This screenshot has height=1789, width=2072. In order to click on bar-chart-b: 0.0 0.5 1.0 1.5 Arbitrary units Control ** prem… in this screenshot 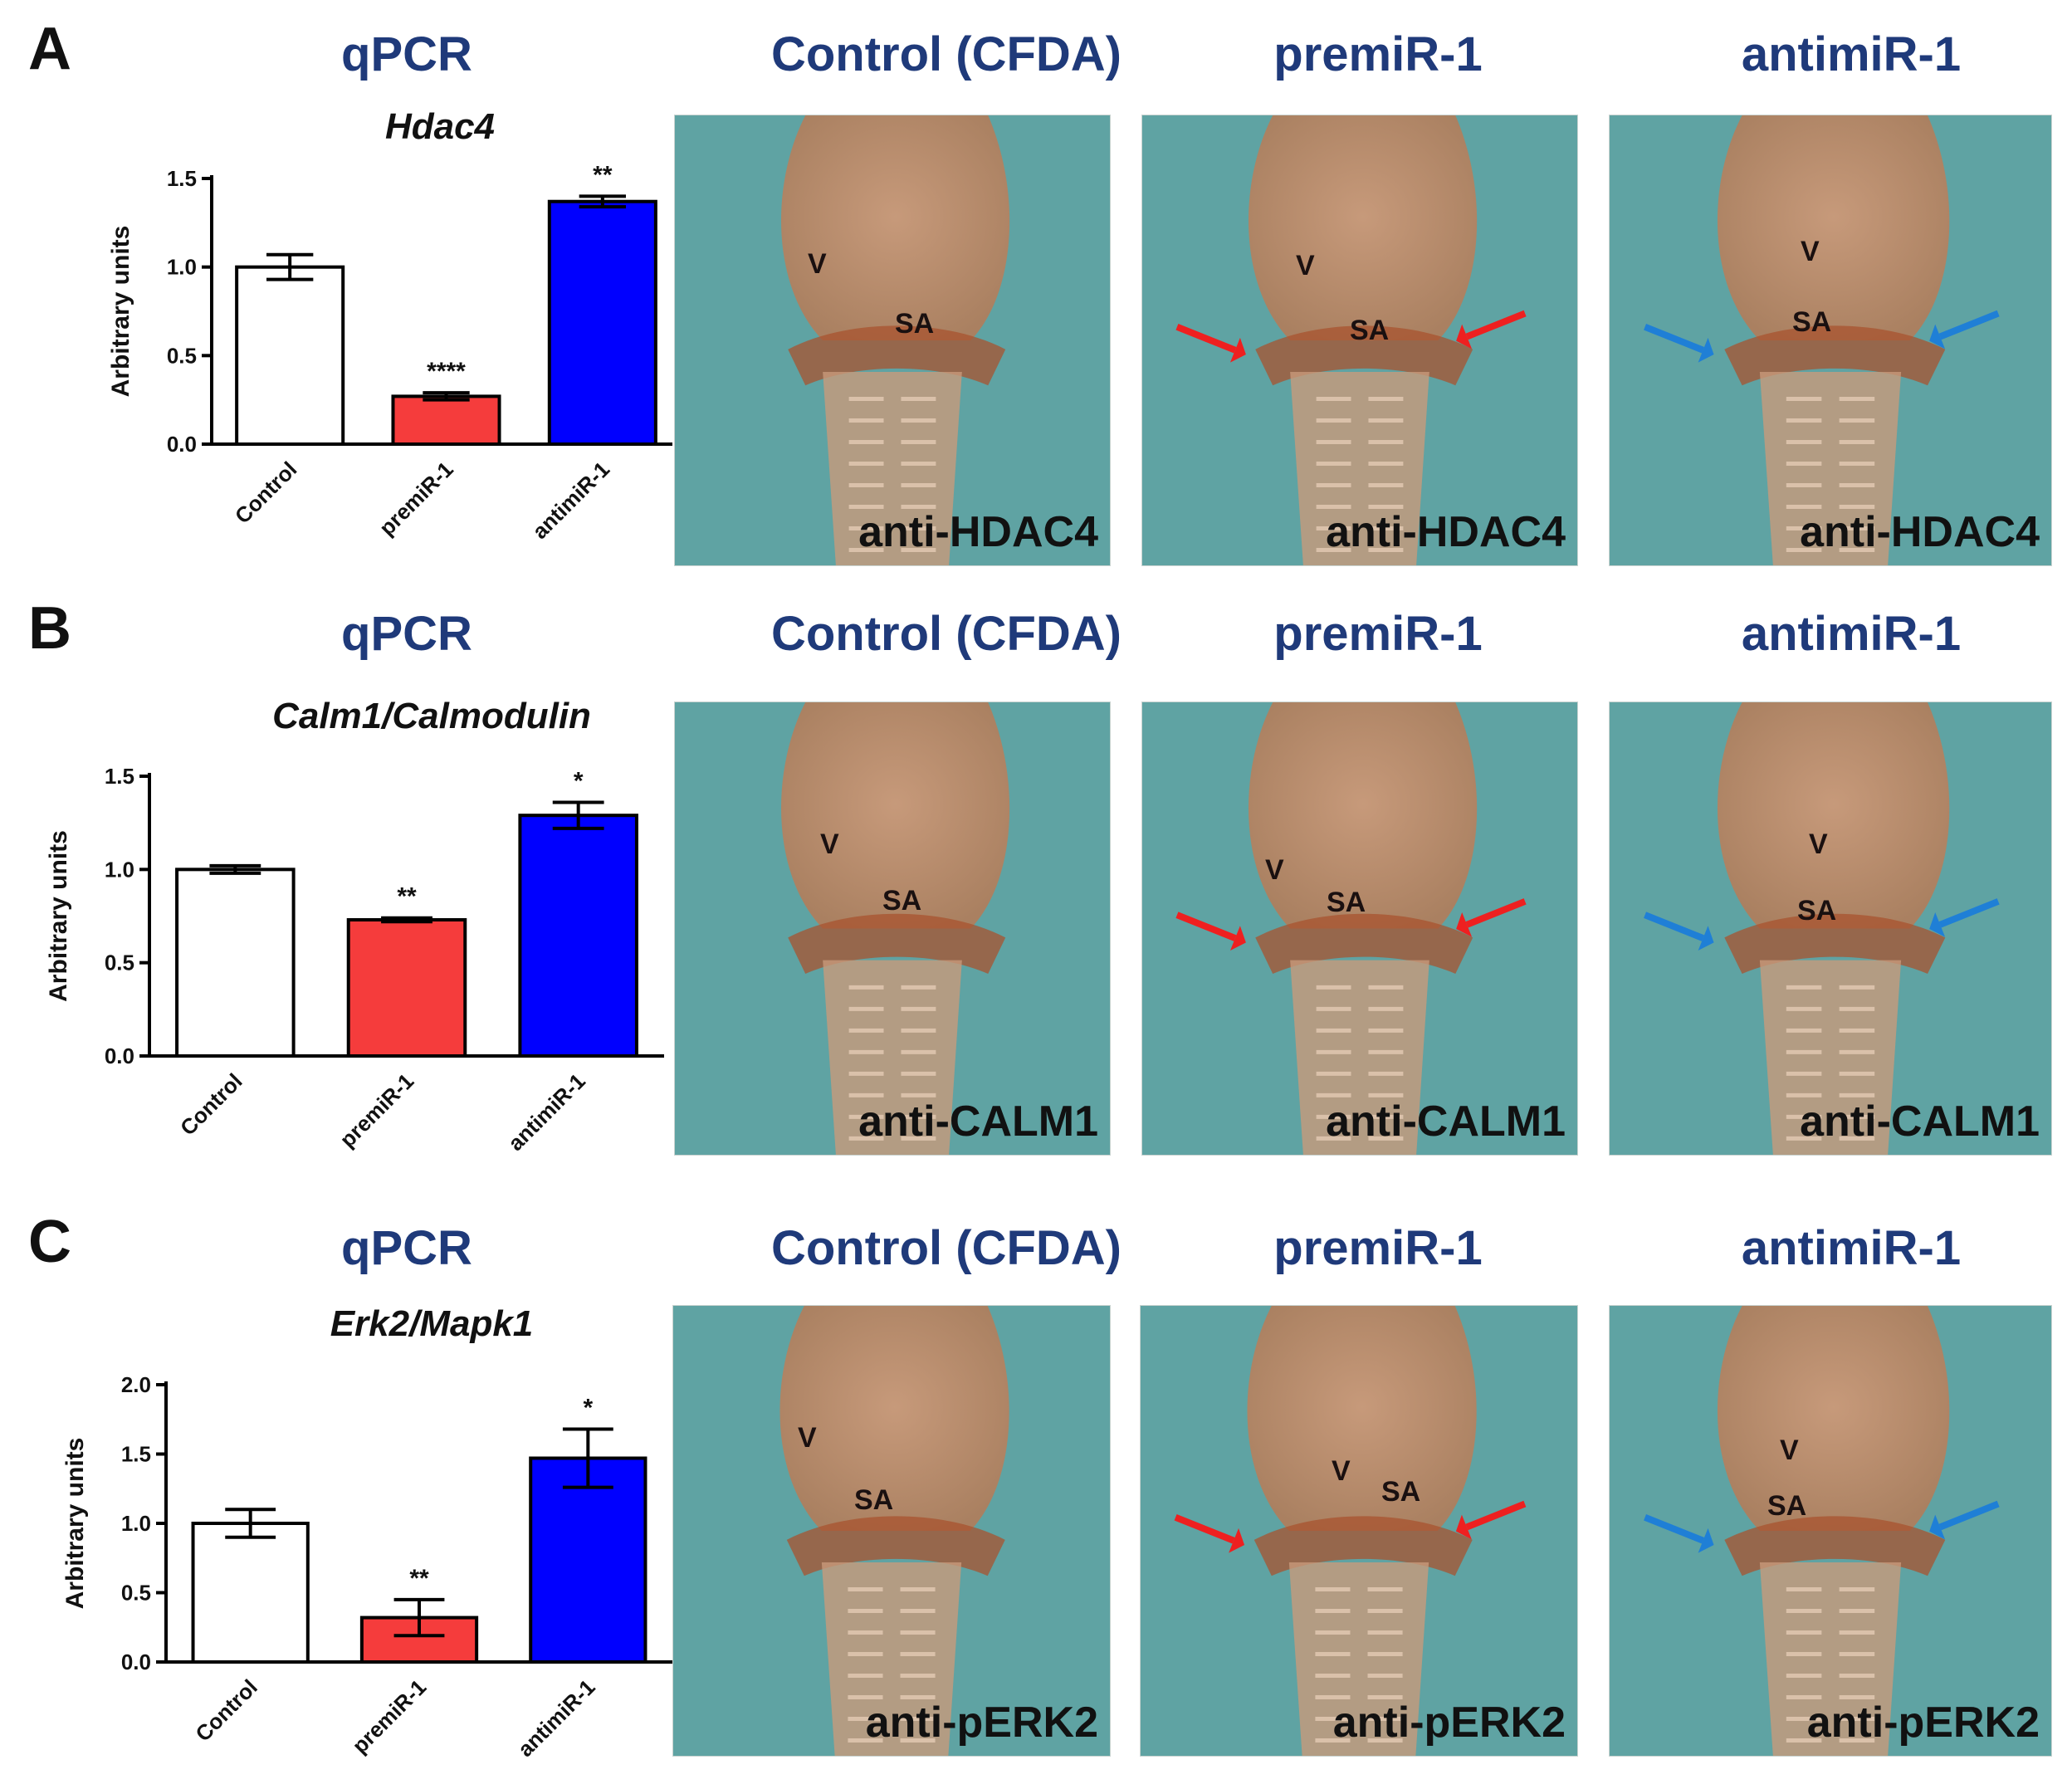, I will do `click(352, 963)`.